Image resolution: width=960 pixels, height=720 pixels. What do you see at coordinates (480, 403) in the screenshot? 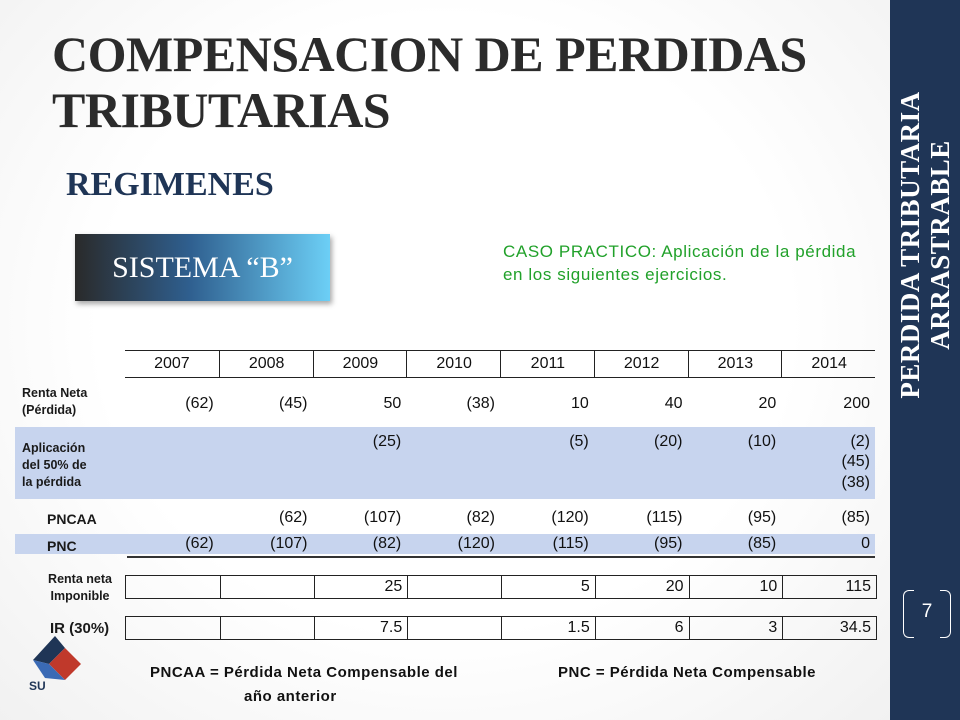
I see `cell-renta-neta-2010: (38)` at bounding box center [480, 403].